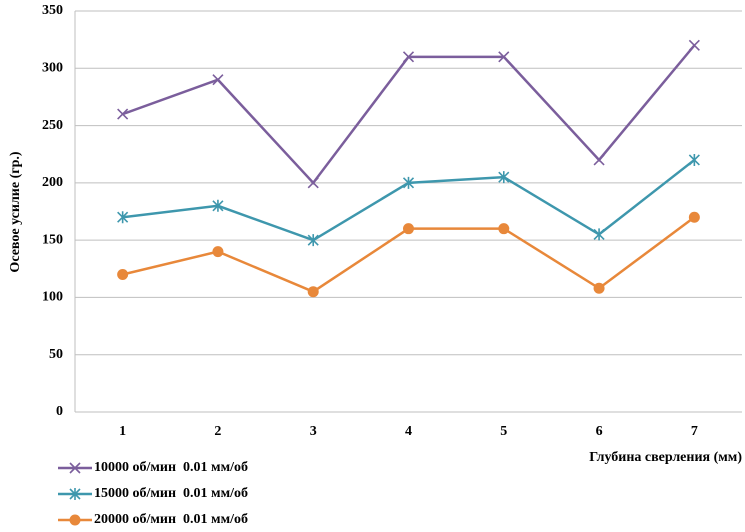 The height and width of the screenshot is (532, 745). I want to click on x-tick-label: 5, so click(503, 431).